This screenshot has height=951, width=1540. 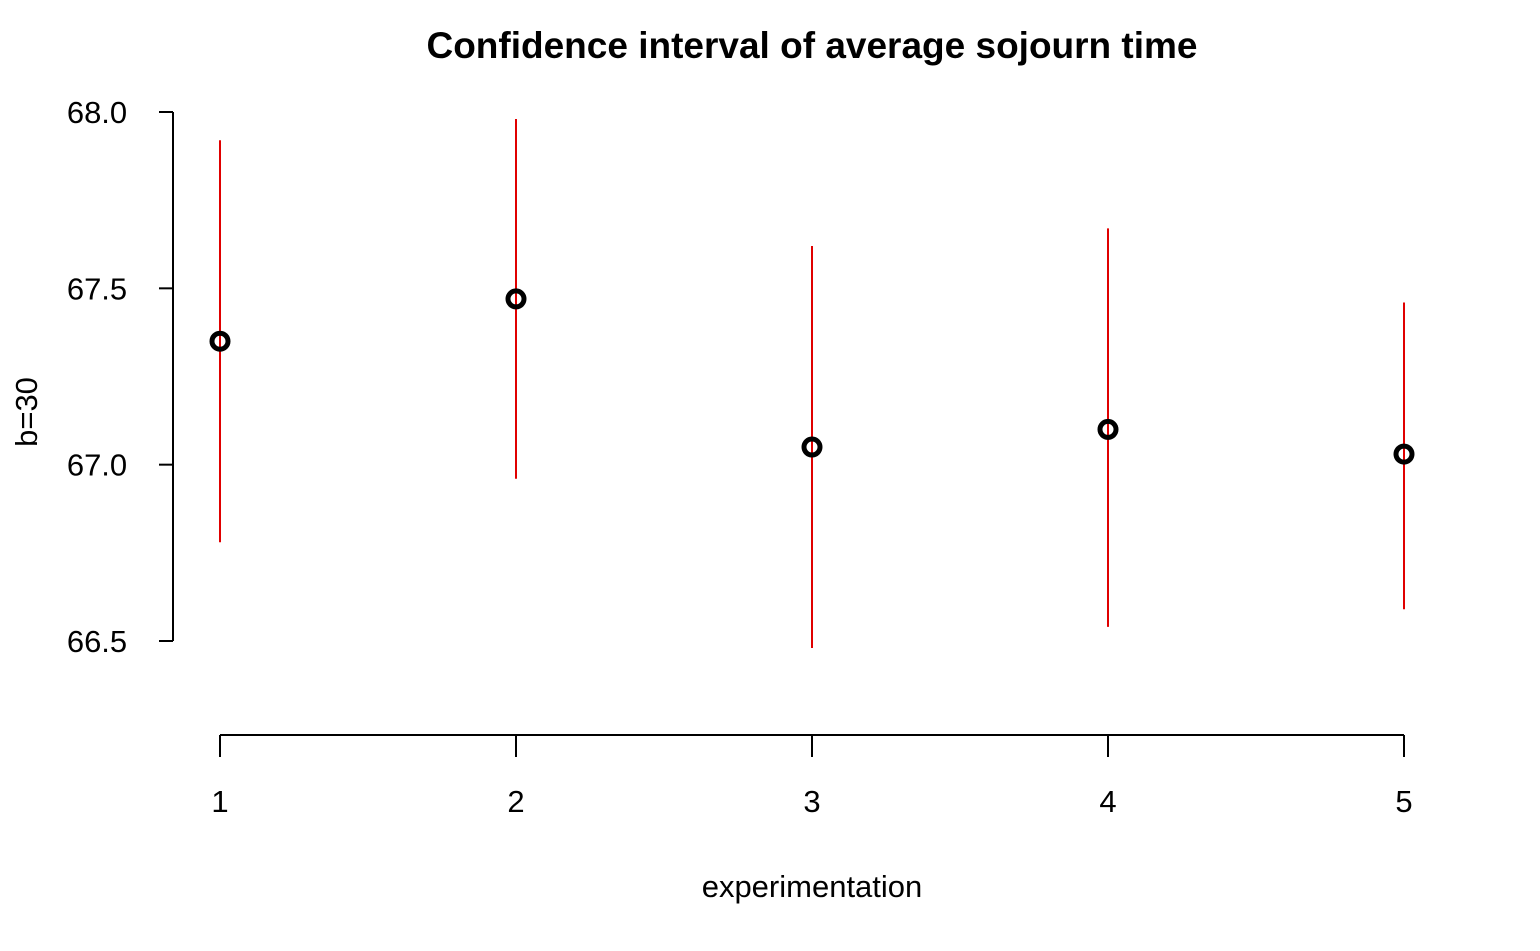 What do you see at coordinates (97, 465) in the screenshot?
I see `y-tick-label: 67.0` at bounding box center [97, 465].